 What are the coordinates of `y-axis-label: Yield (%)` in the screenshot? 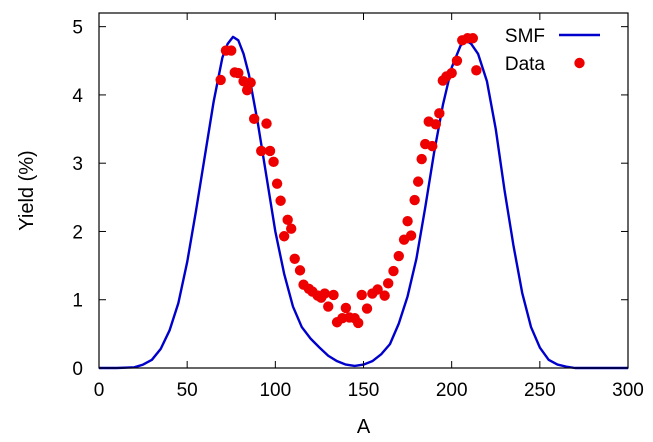 It's located at (27, 190).